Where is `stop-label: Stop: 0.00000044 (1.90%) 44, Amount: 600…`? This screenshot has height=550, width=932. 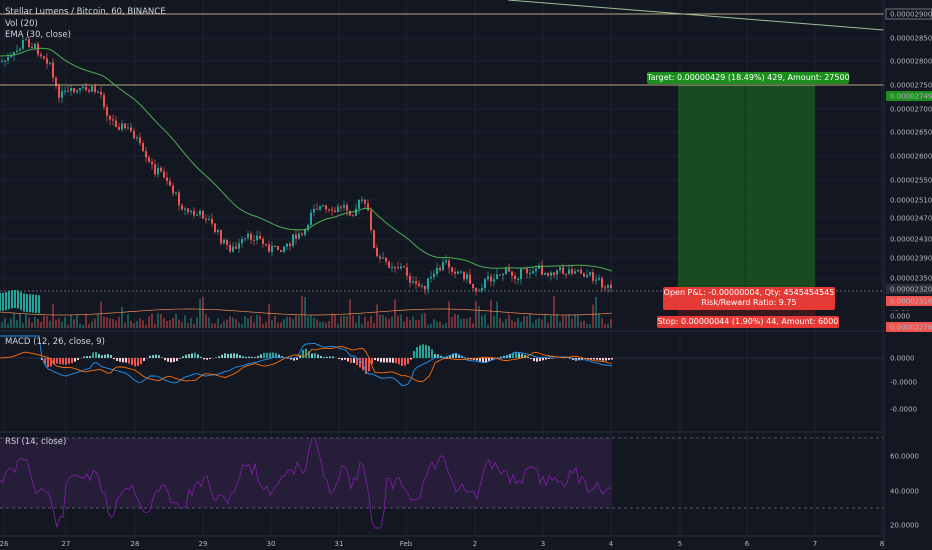 stop-label: Stop: 0.00000044 (1.90%) 44, Amount: 600… is located at coordinates (748, 322).